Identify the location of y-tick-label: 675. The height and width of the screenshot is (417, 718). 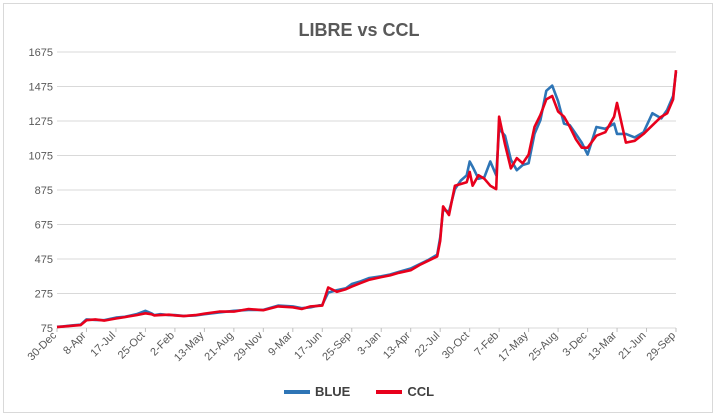
(44, 226).